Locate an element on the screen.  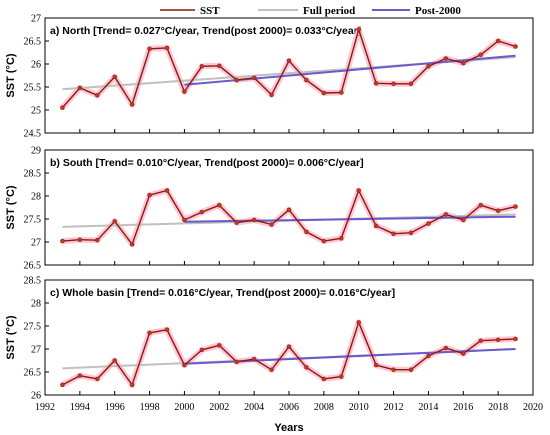
x-tick-label: 2010 is located at coordinates (359, 407).